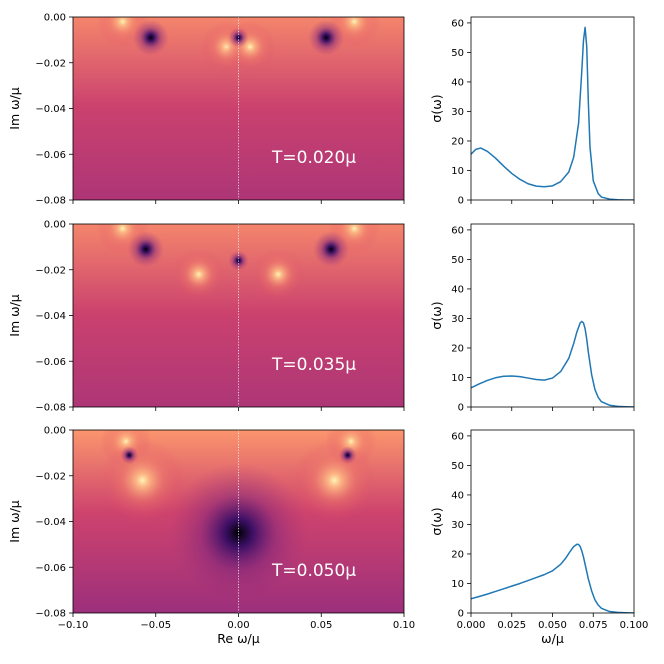 This screenshot has width=664, height=664. What do you see at coordinates (73, 625) in the screenshot?
I see `x-tick-label: −0.10` at bounding box center [73, 625].